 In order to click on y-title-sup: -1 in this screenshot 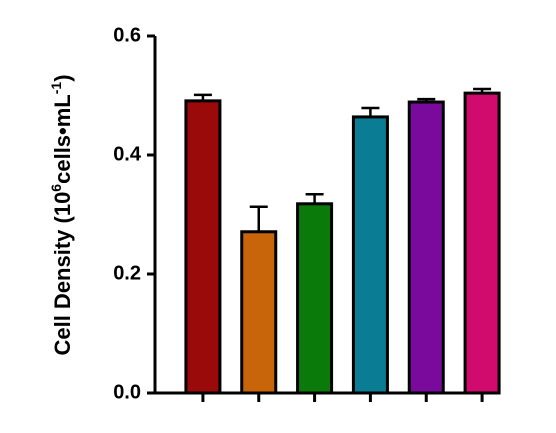, I will do `click(56, 88)`.